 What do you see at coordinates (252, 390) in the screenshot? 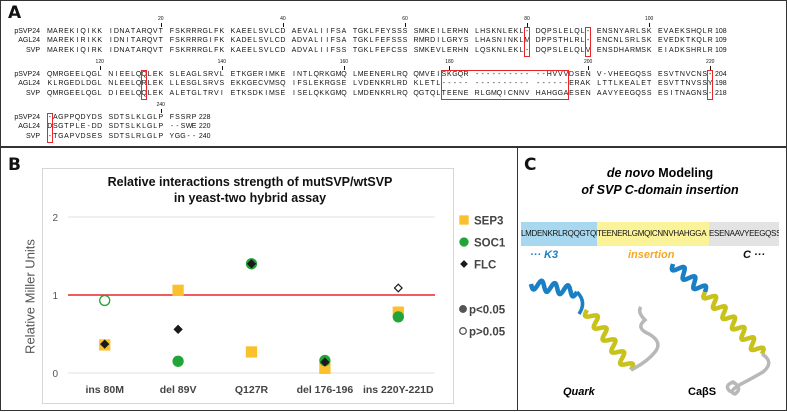
I see `x-tick-label: Q127R` at bounding box center [252, 390].